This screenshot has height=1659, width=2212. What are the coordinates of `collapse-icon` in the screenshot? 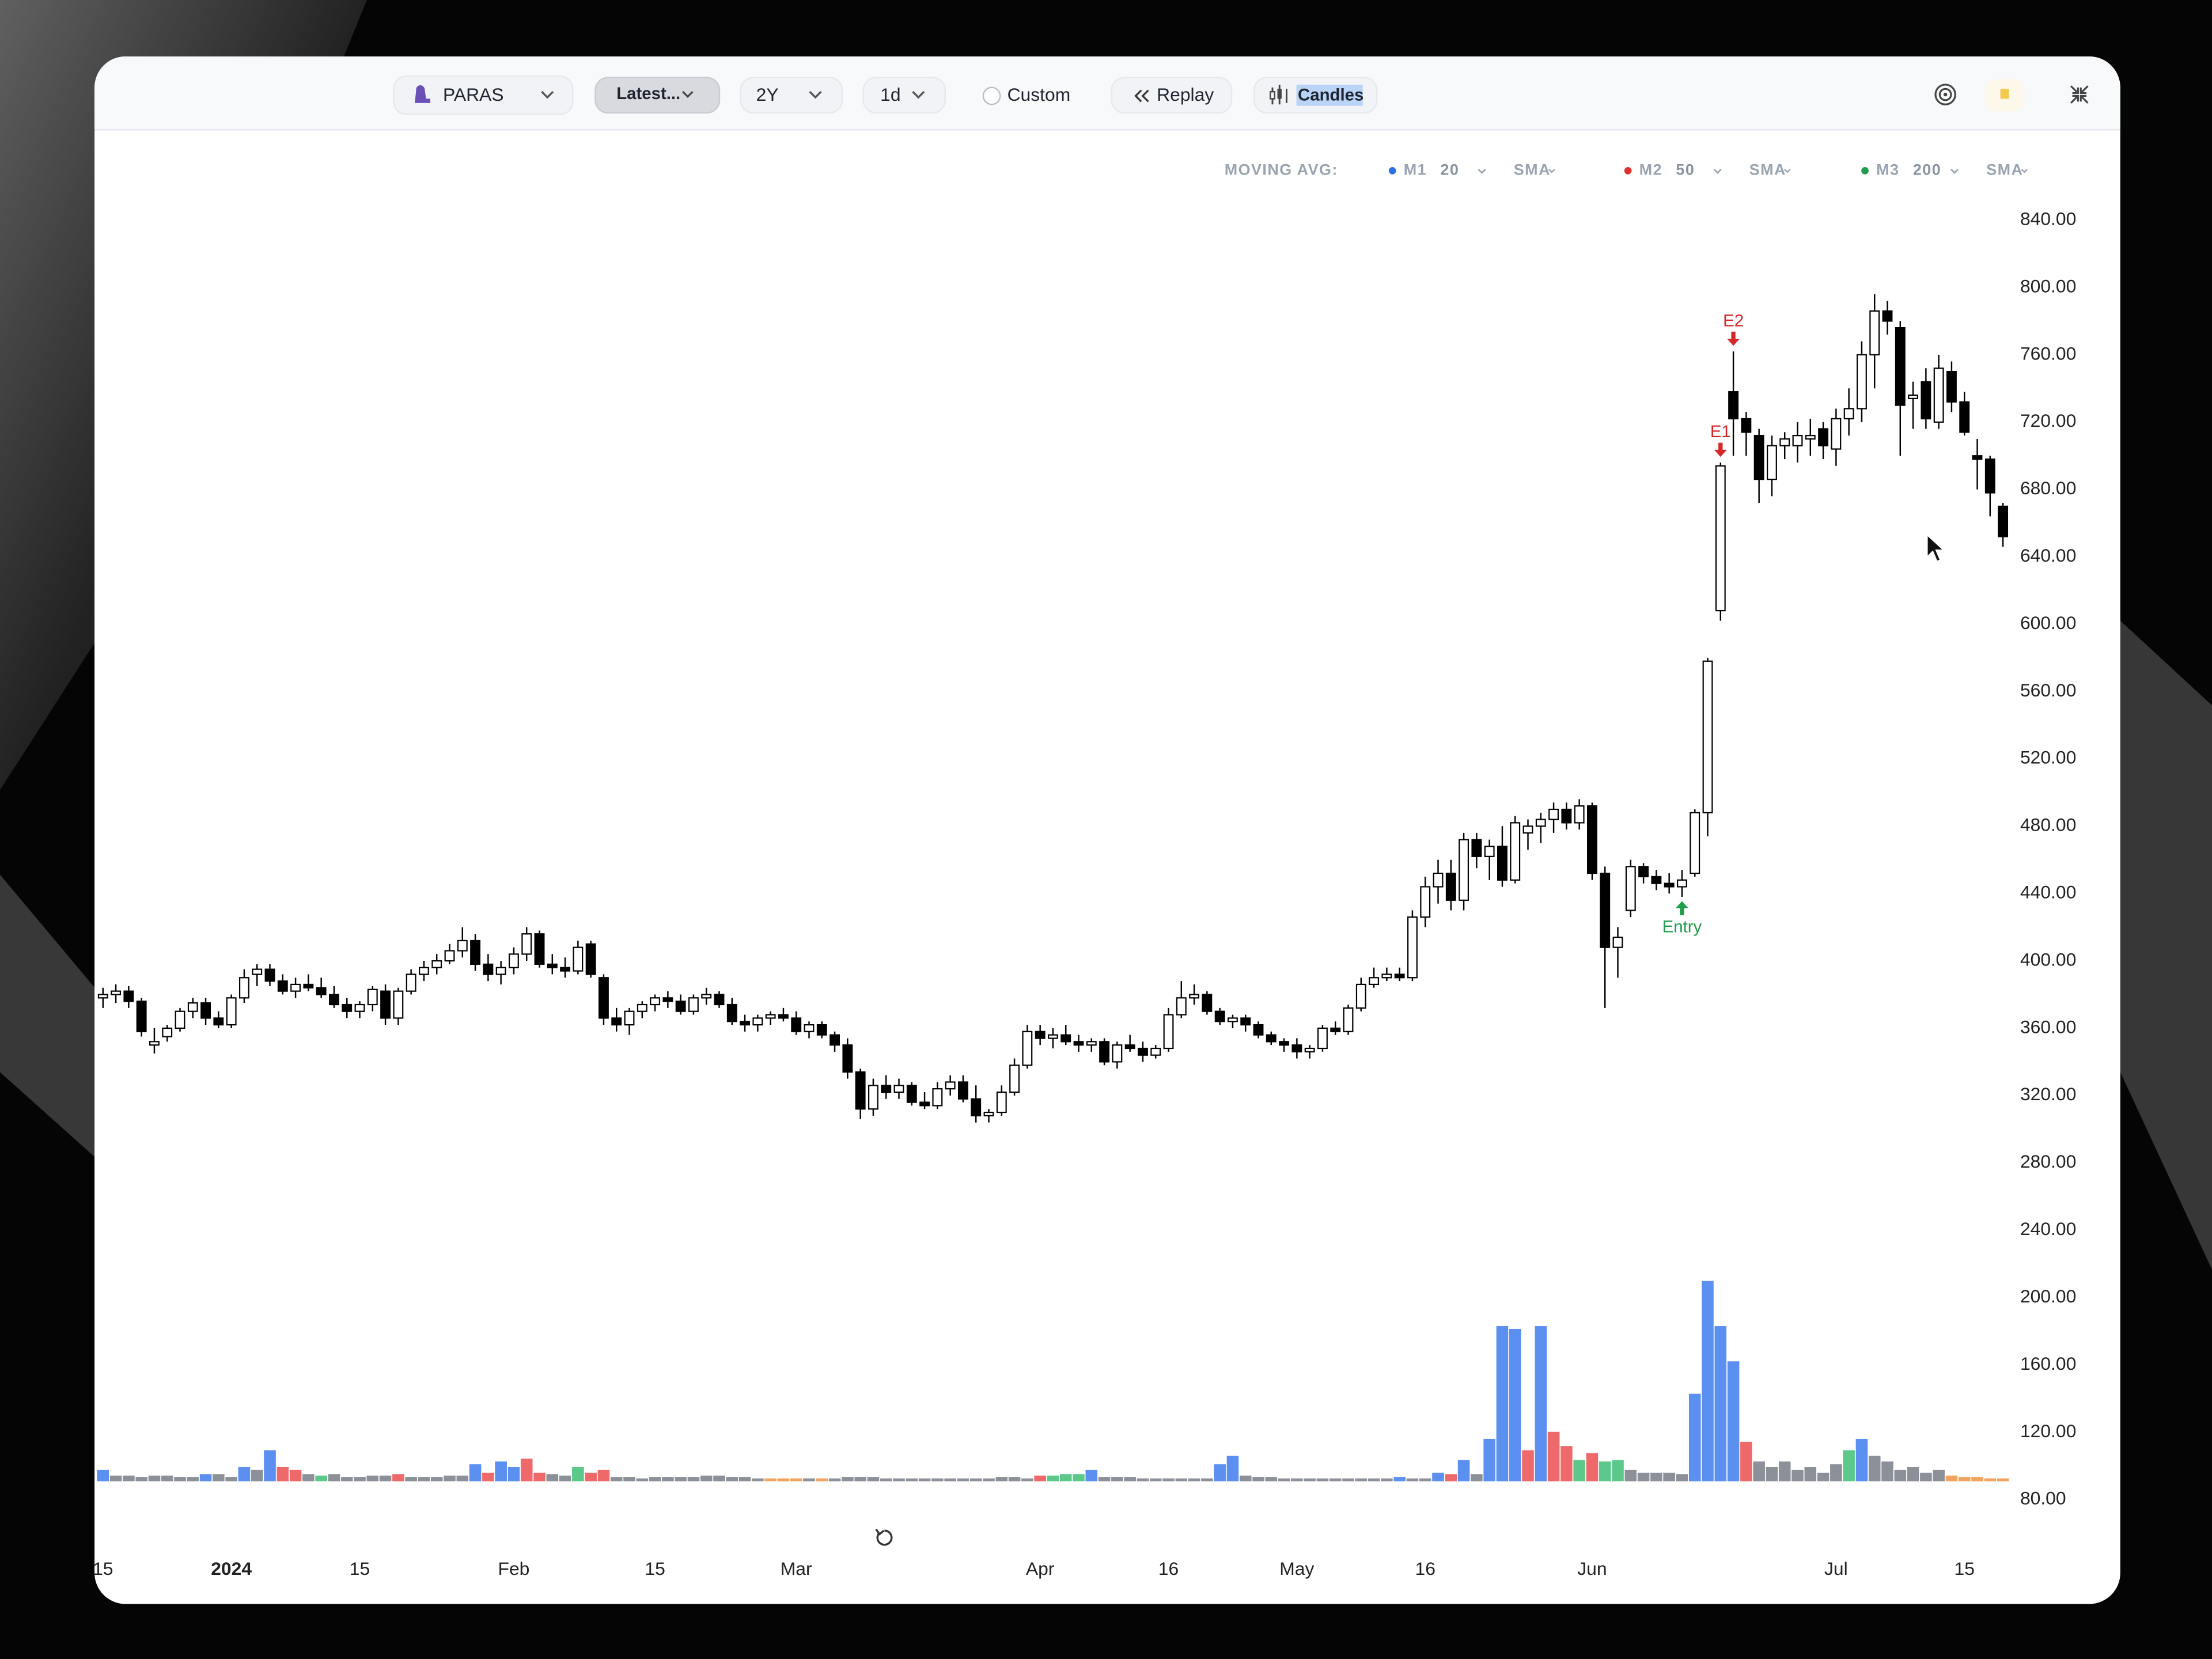 It's located at (2079, 94).